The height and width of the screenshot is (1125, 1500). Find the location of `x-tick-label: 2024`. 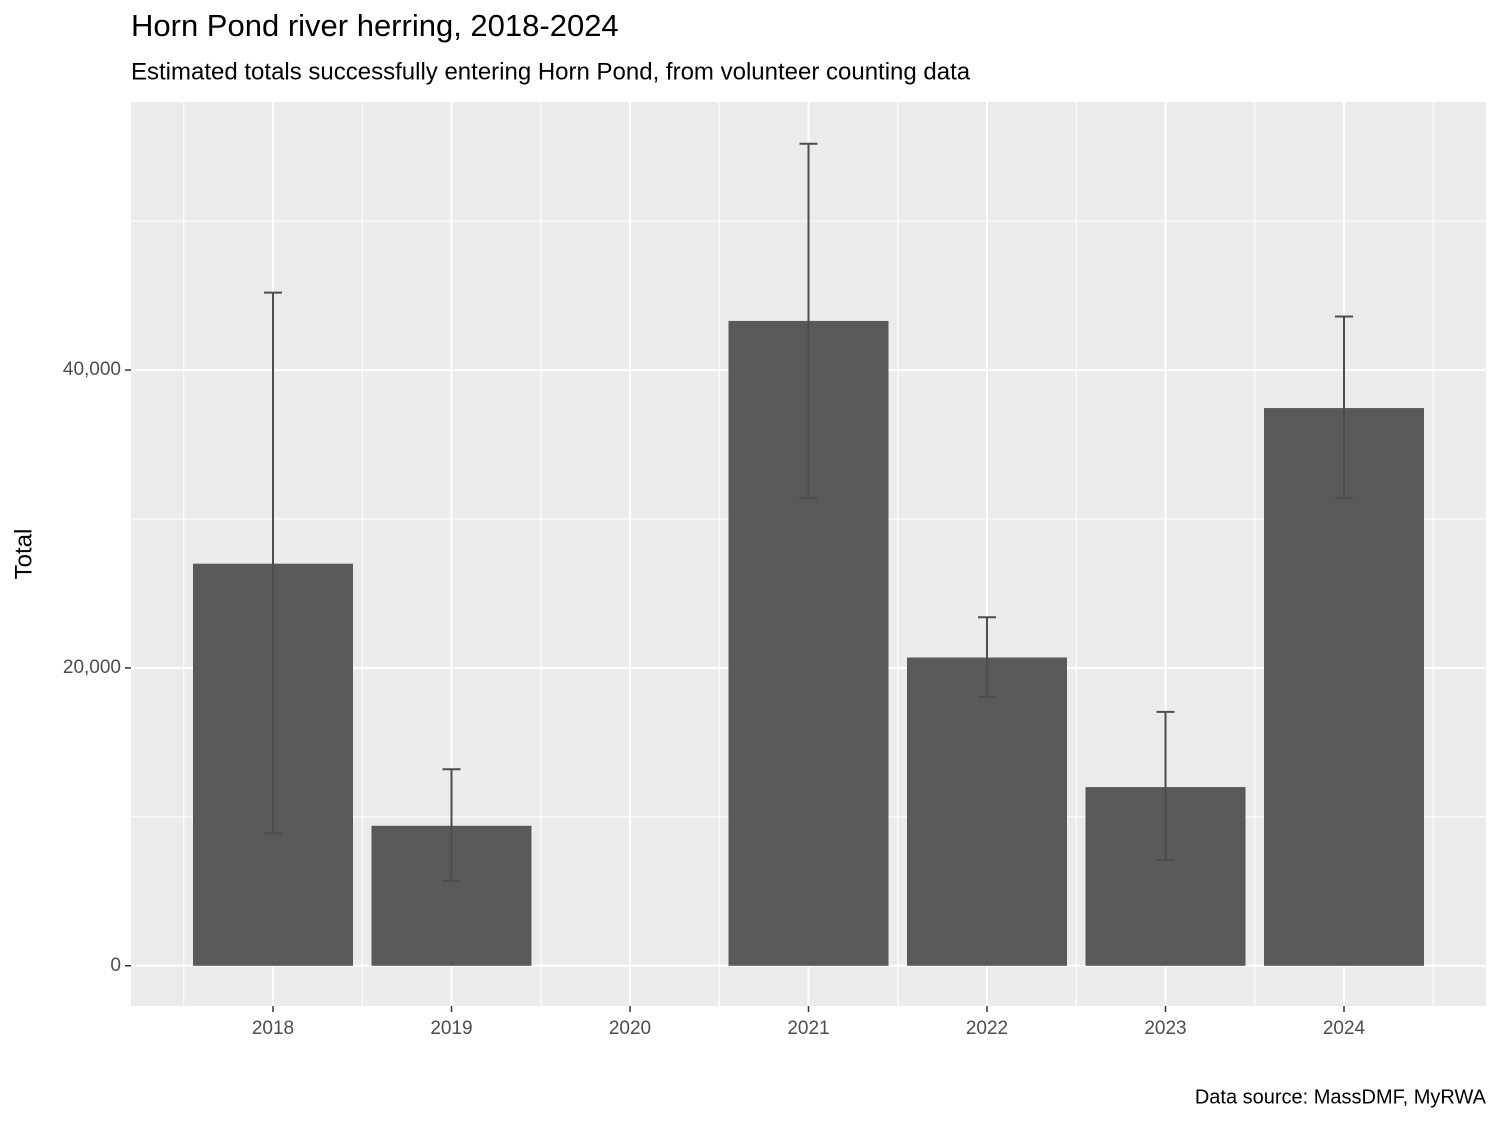

x-tick-label: 2024 is located at coordinates (1344, 1028).